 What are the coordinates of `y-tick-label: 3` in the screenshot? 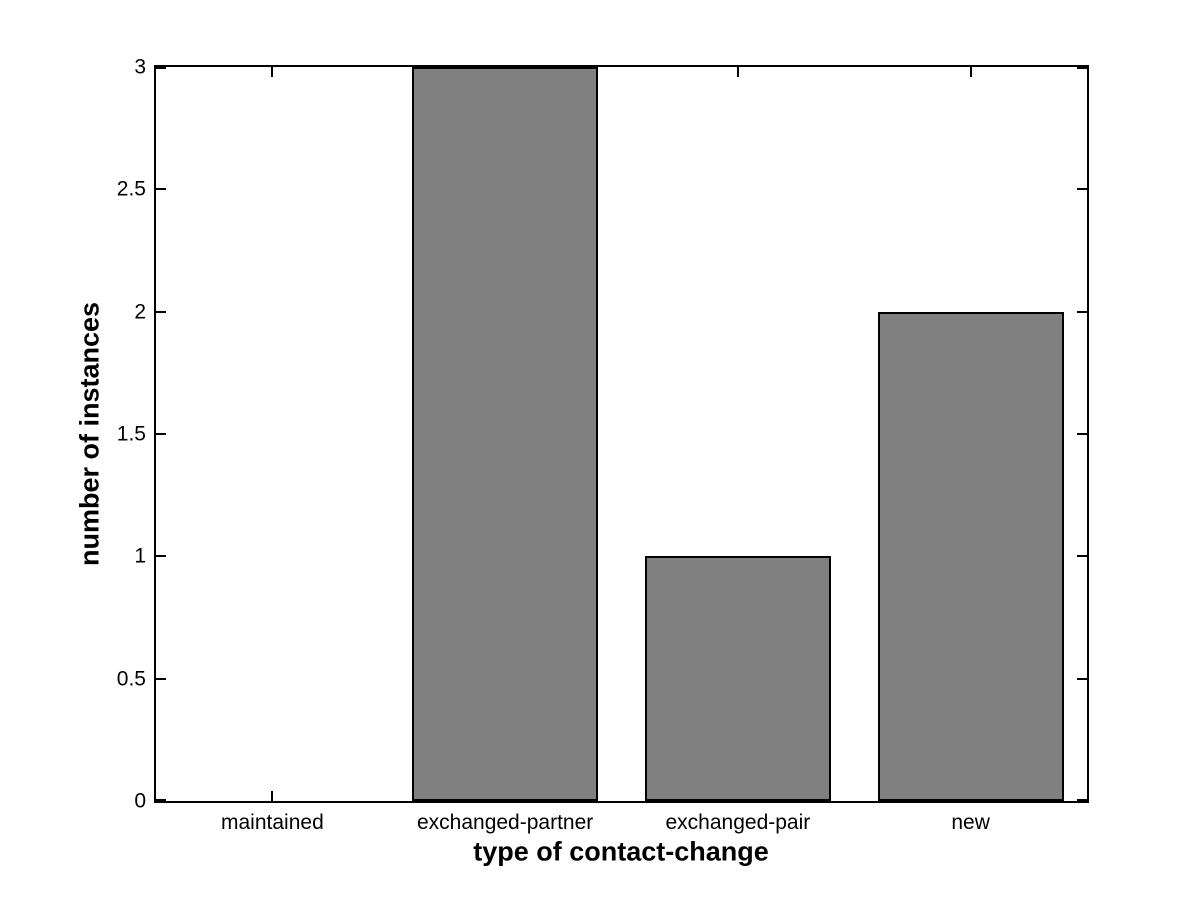 It's located at (140, 67).